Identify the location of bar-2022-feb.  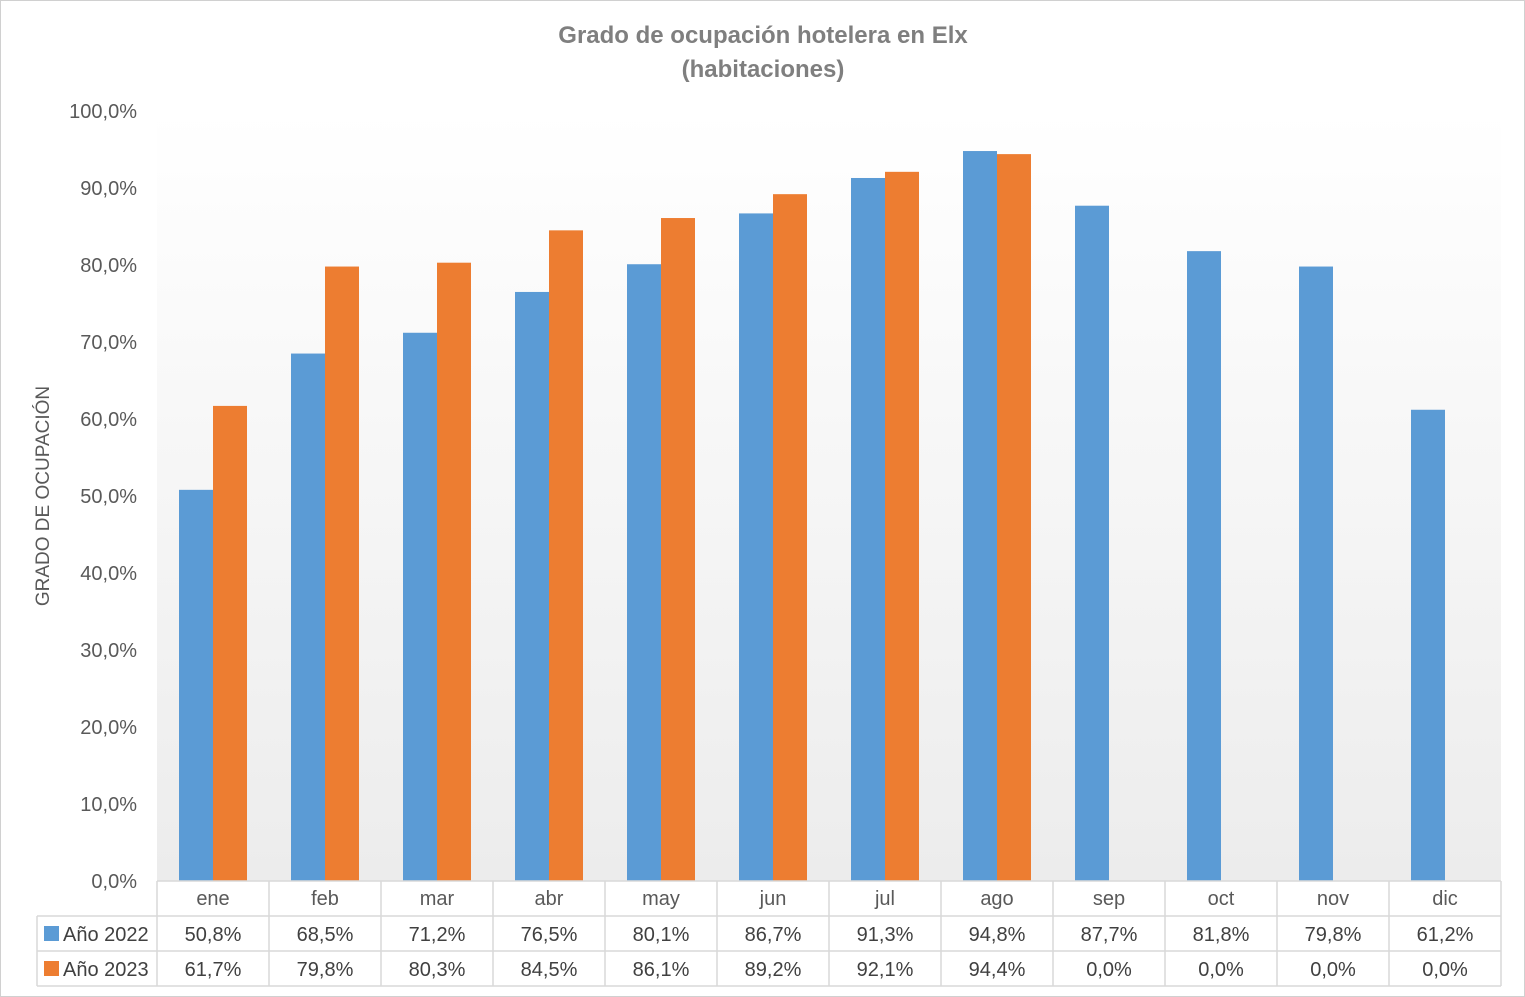
(308, 617).